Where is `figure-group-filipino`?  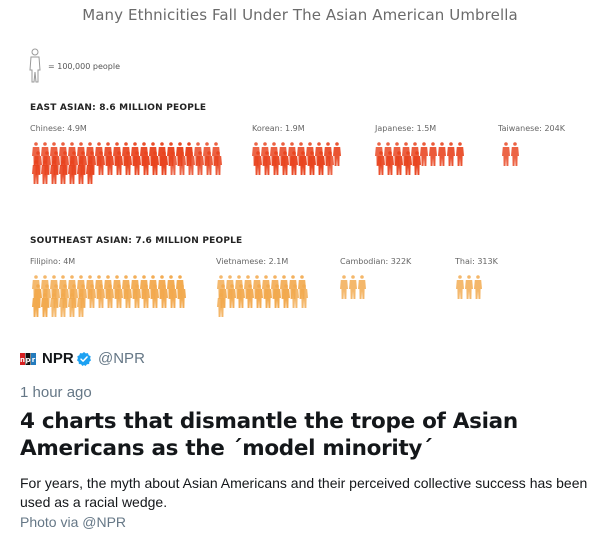
figure-group-filipino is located at coordinates (109, 296).